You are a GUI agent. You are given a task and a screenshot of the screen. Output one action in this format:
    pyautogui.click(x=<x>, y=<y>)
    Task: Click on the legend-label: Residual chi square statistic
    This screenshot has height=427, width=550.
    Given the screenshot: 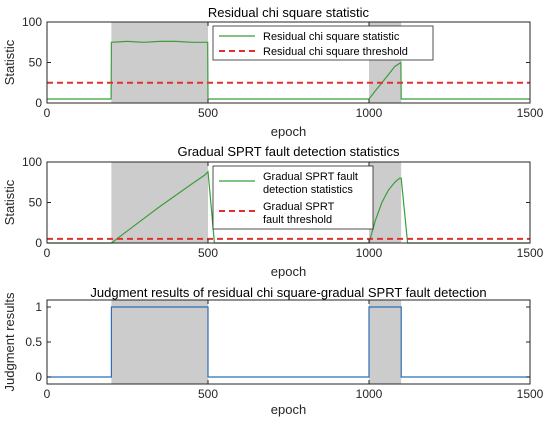 What is the action you would take?
    pyautogui.click(x=331, y=37)
    